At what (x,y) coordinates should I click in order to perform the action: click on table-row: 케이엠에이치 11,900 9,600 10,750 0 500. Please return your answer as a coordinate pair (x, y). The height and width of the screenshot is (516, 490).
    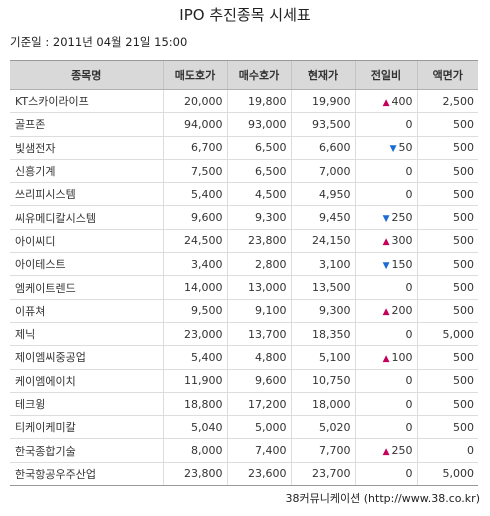
    Looking at the image, I should click on (244, 381).